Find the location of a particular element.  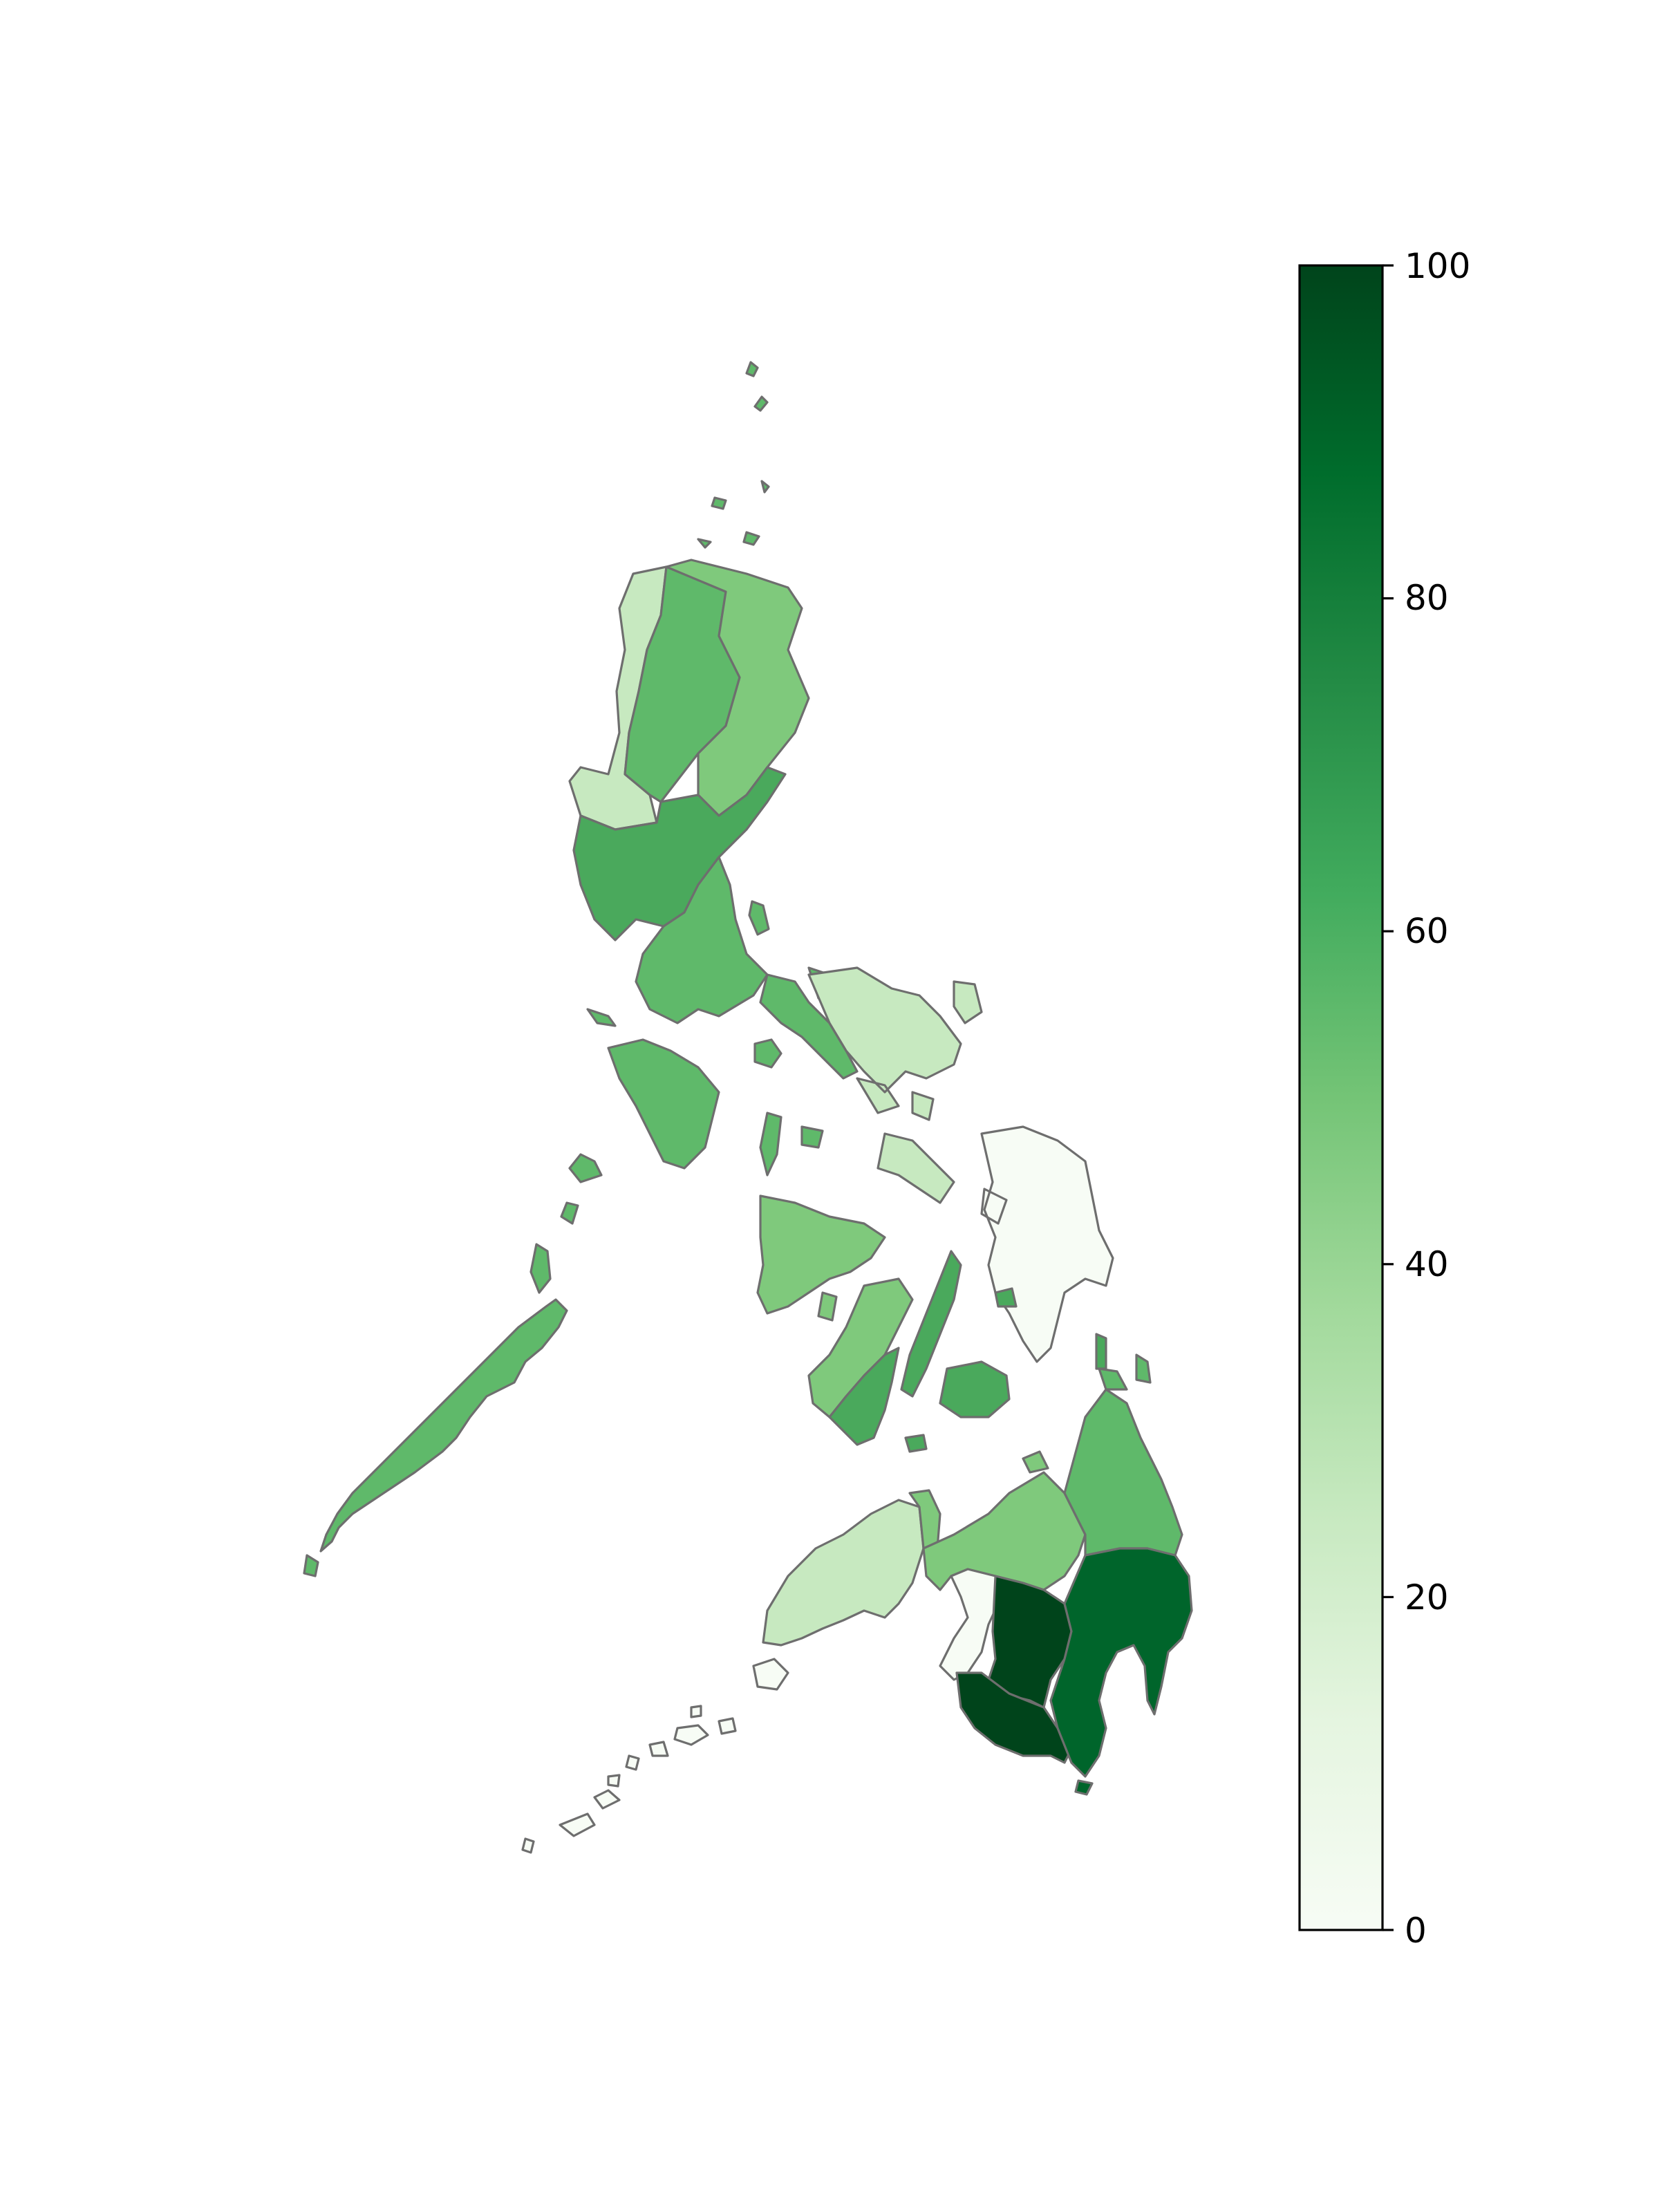

region-guimaras is located at coordinates (828, 1306).